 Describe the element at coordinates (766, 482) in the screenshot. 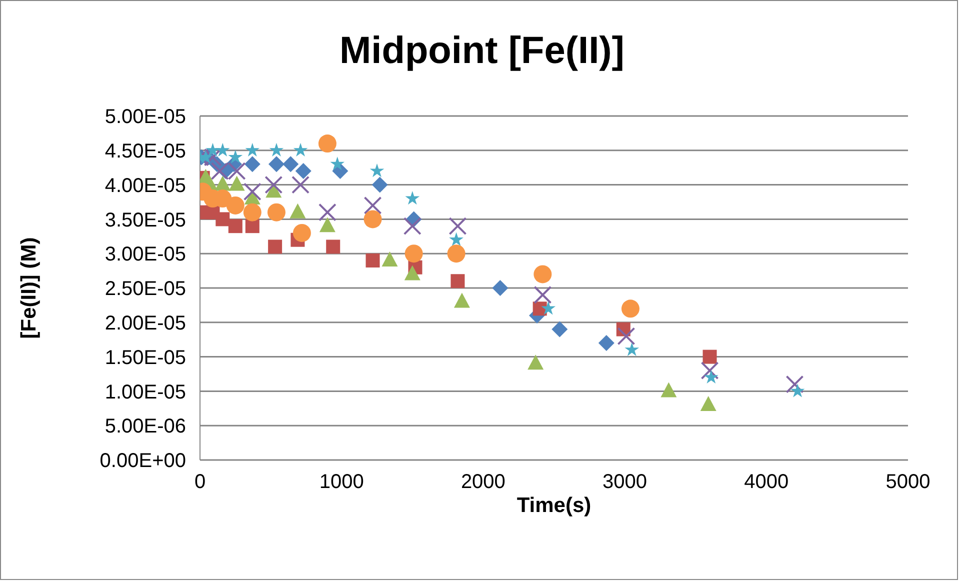

I see `x-tick-label: 4000` at that location.